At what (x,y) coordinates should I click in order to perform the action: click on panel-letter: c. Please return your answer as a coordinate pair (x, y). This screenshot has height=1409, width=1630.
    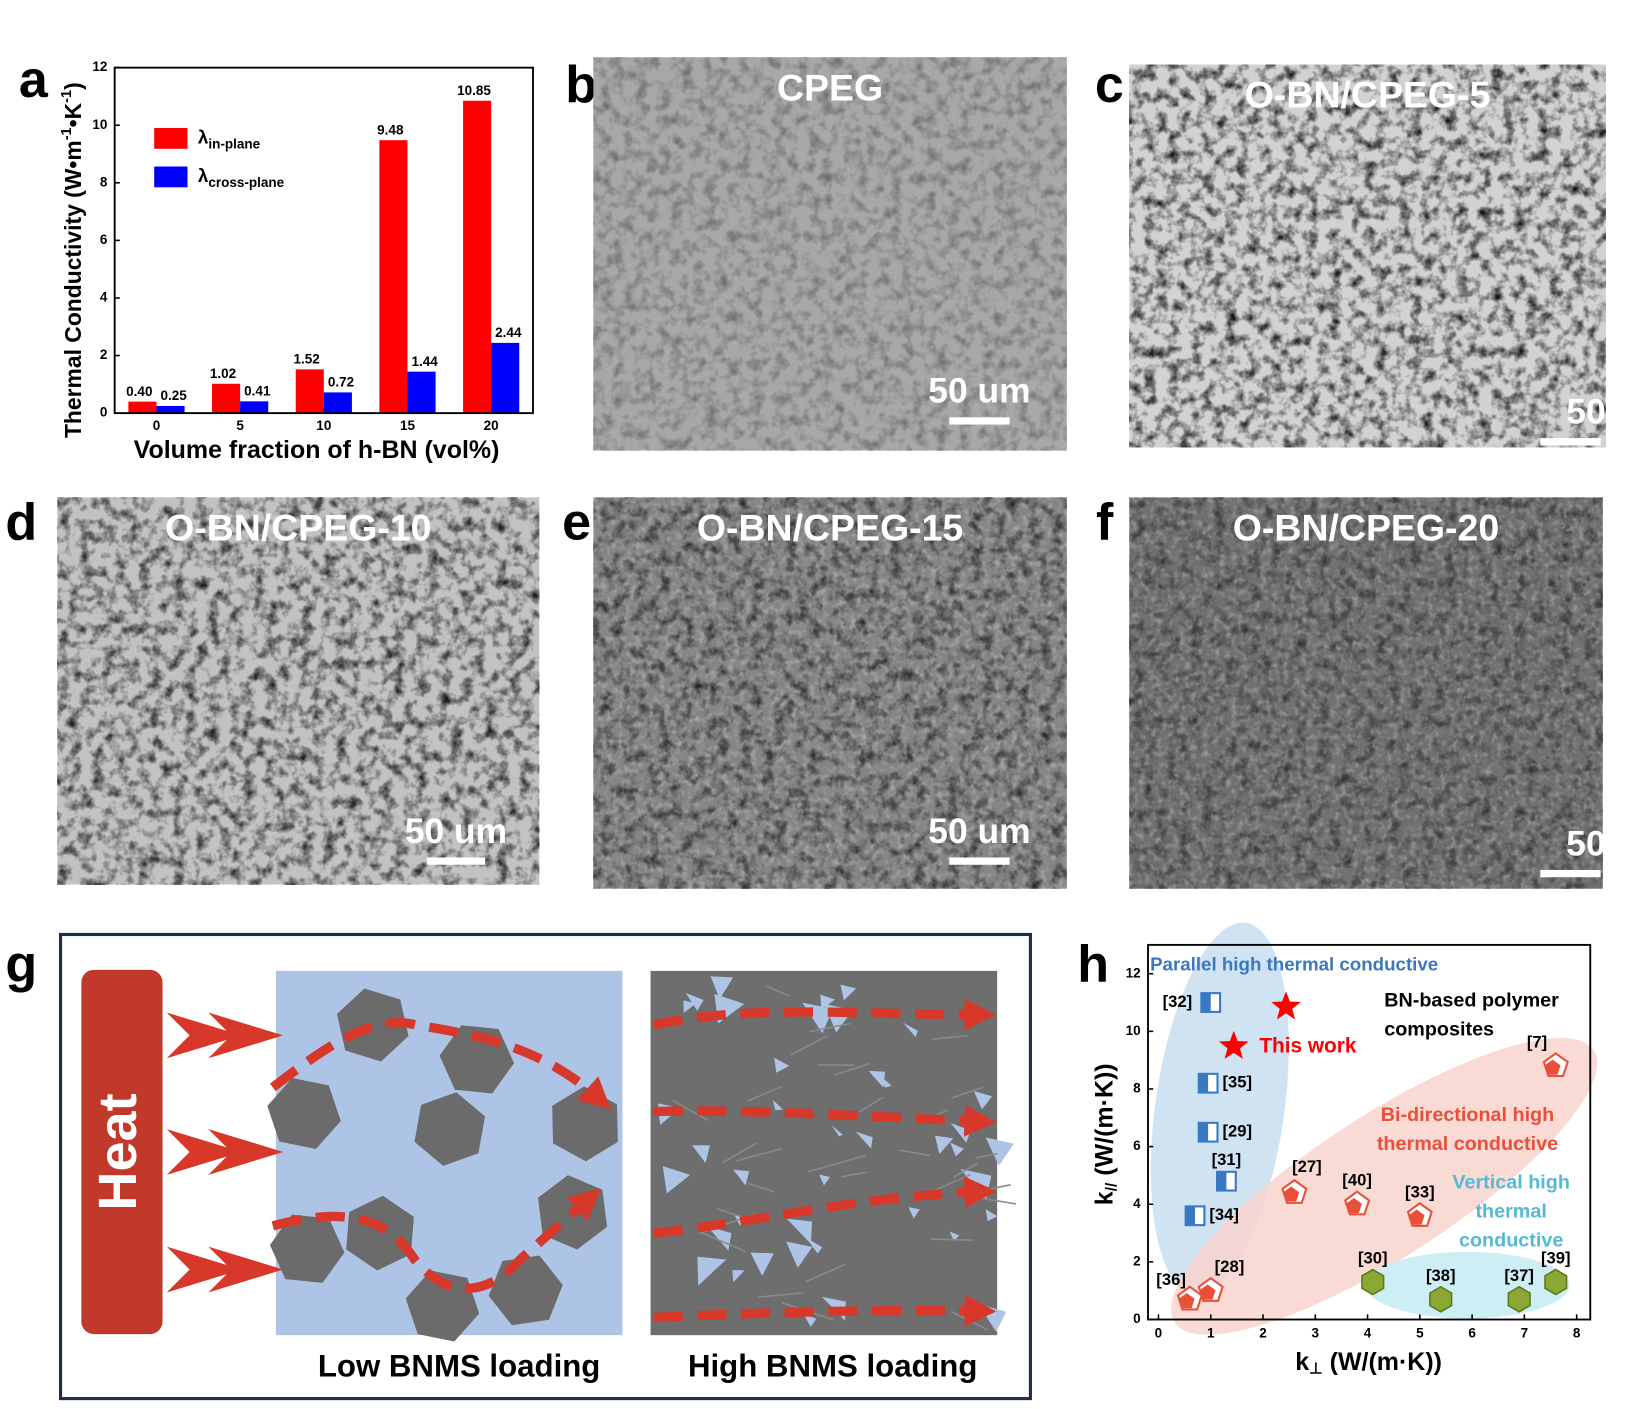
    Looking at the image, I should click on (1109, 85).